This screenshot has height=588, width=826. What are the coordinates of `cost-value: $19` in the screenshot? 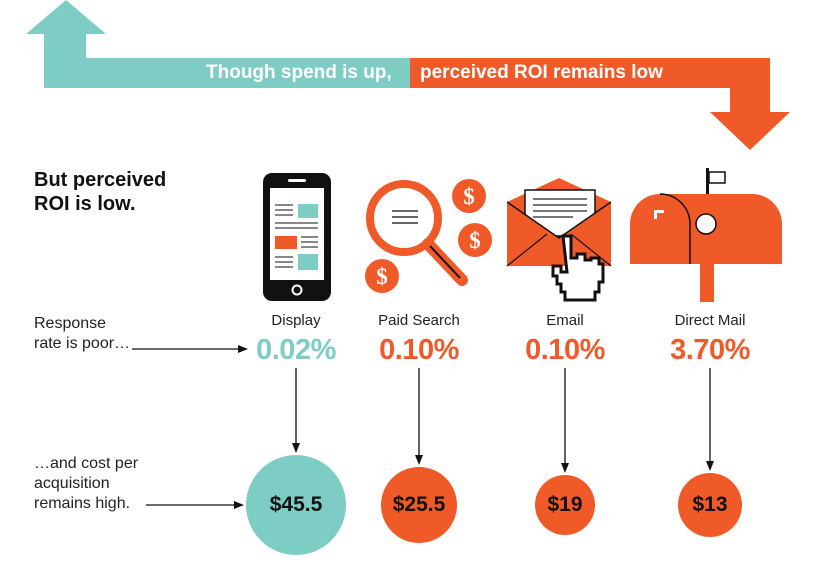 It's located at (565, 504).